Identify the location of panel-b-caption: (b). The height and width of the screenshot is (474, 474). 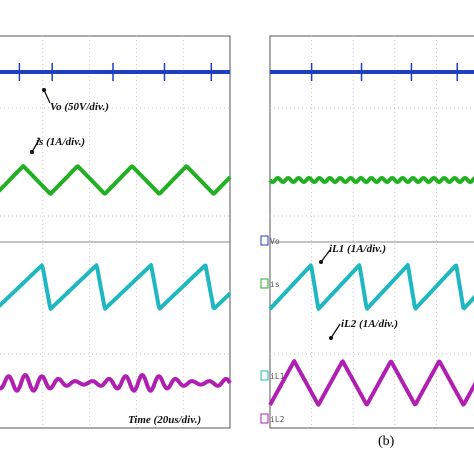
(386, 441).